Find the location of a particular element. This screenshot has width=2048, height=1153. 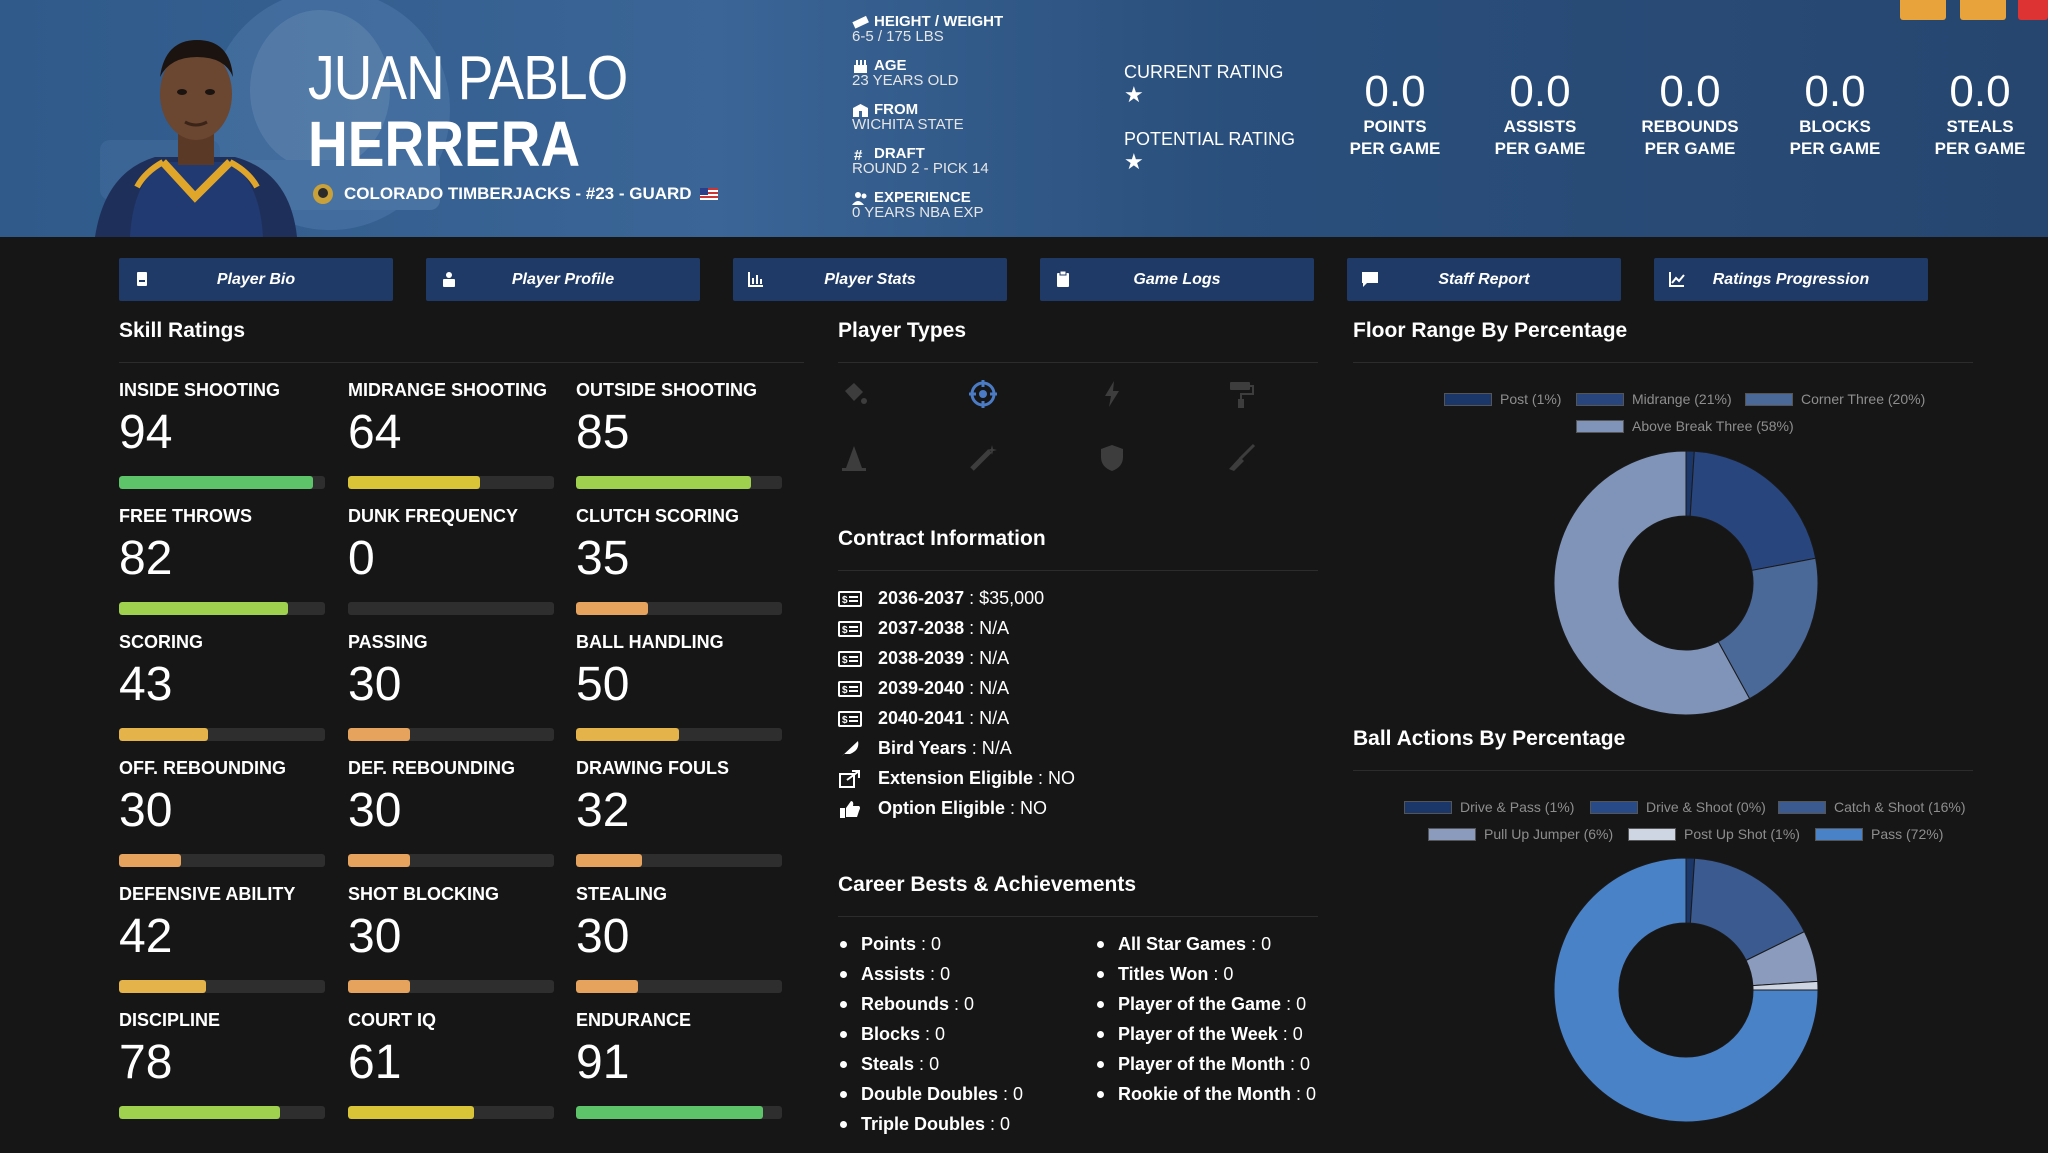

previous-player-button is located at coordinates (1923, 10).